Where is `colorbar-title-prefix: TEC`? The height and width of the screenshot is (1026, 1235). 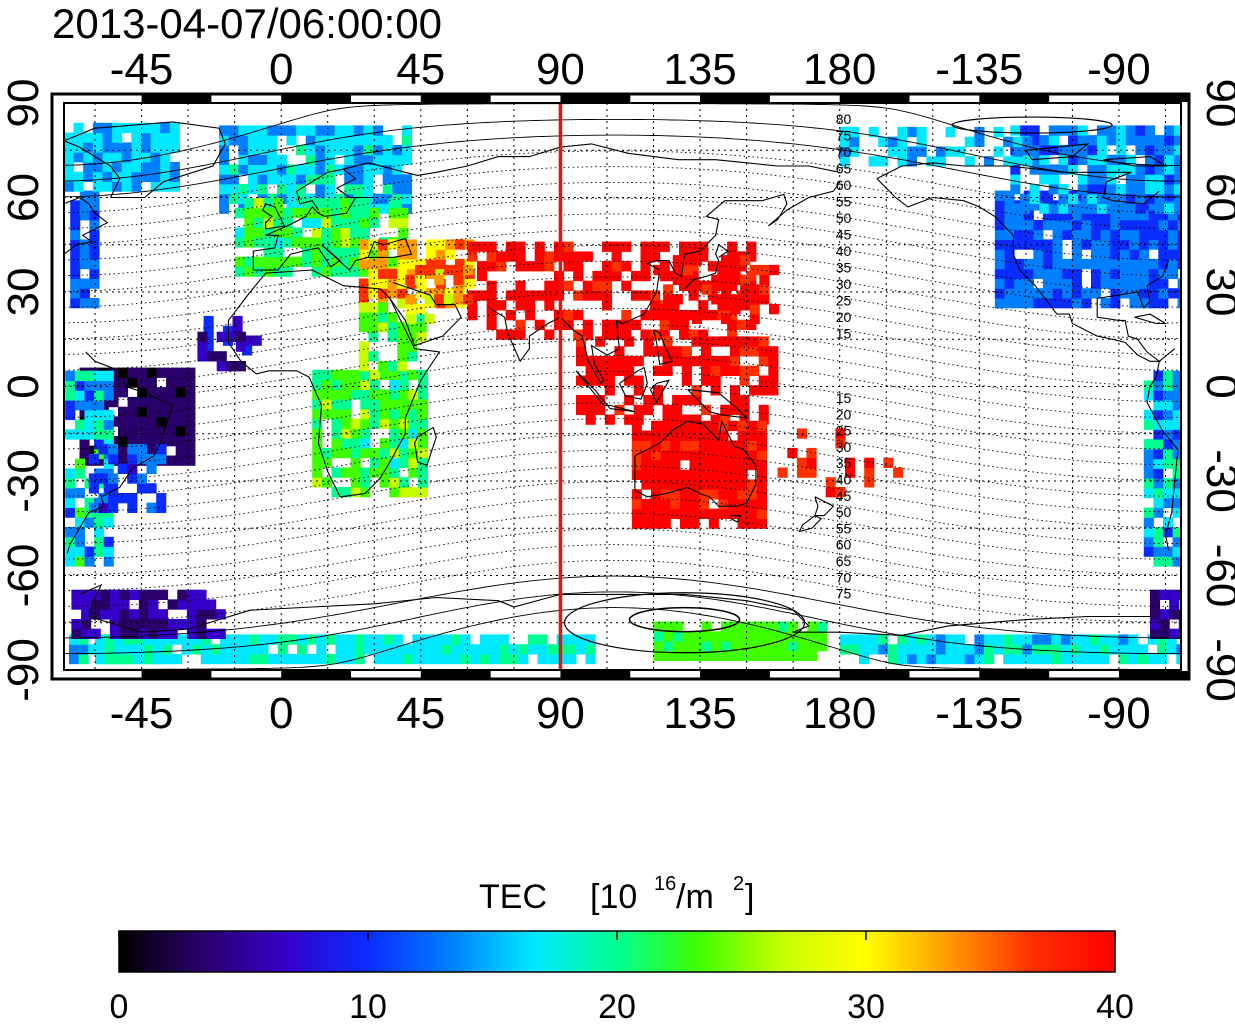 colorbar-title-prefix: TEC is located at coordinates (513, 897).